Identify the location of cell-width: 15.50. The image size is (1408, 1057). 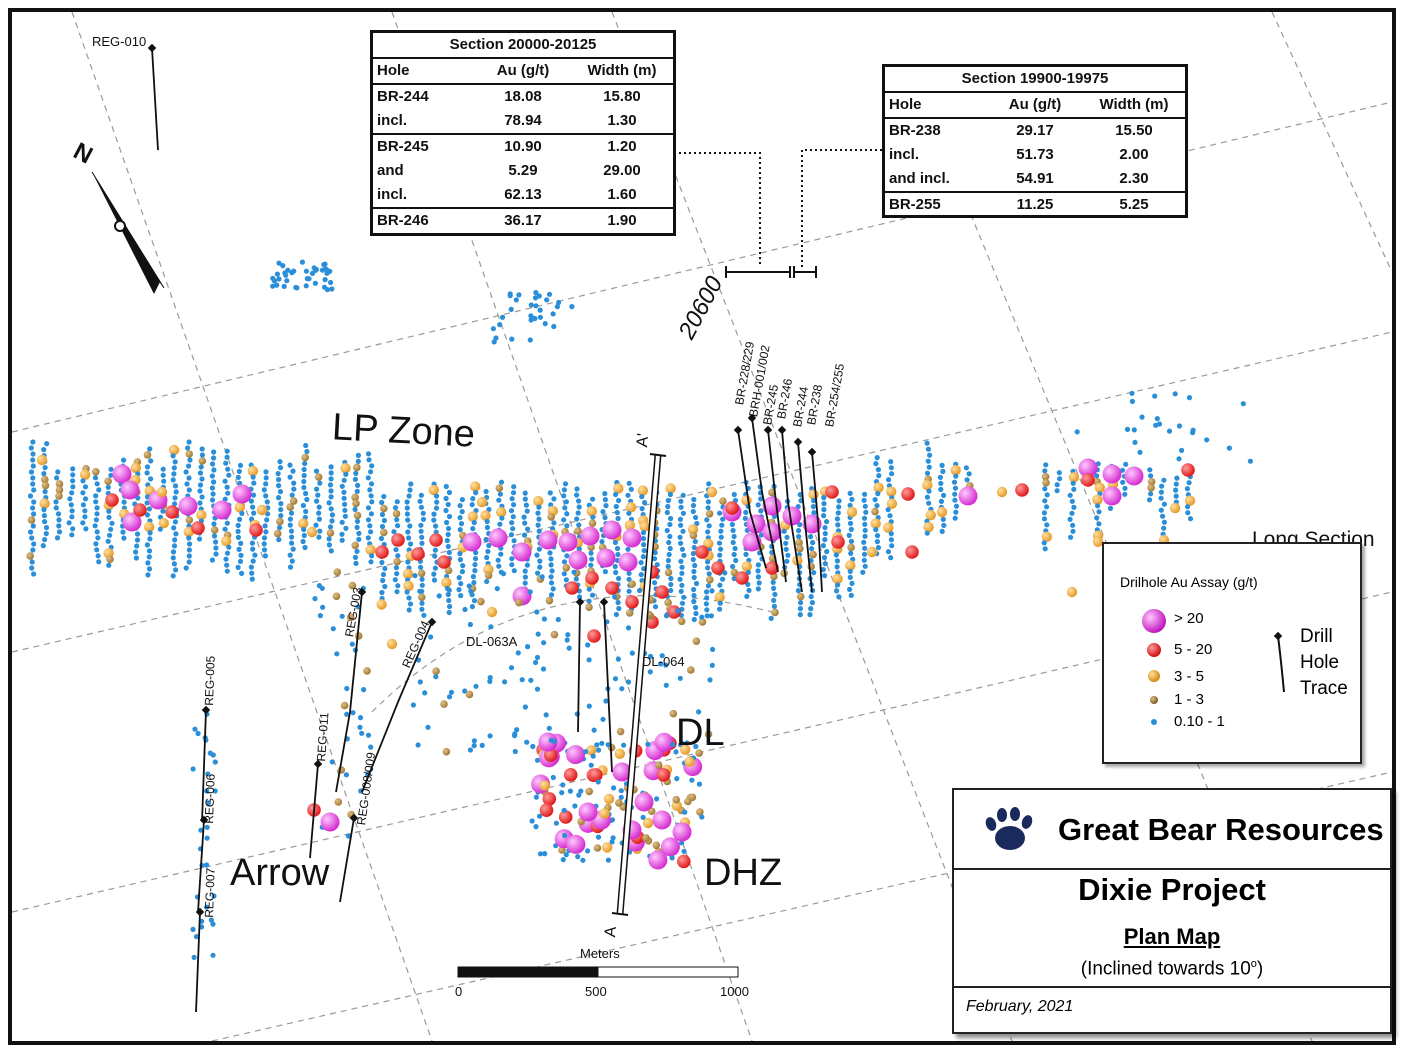
(1134, 130).